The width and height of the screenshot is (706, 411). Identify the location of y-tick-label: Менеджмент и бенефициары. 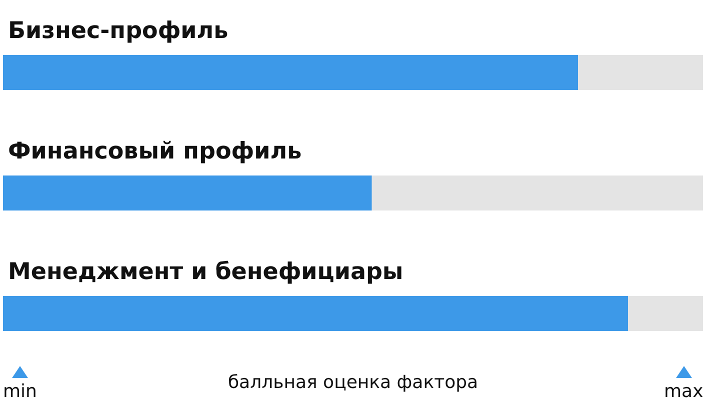
(206, 272).